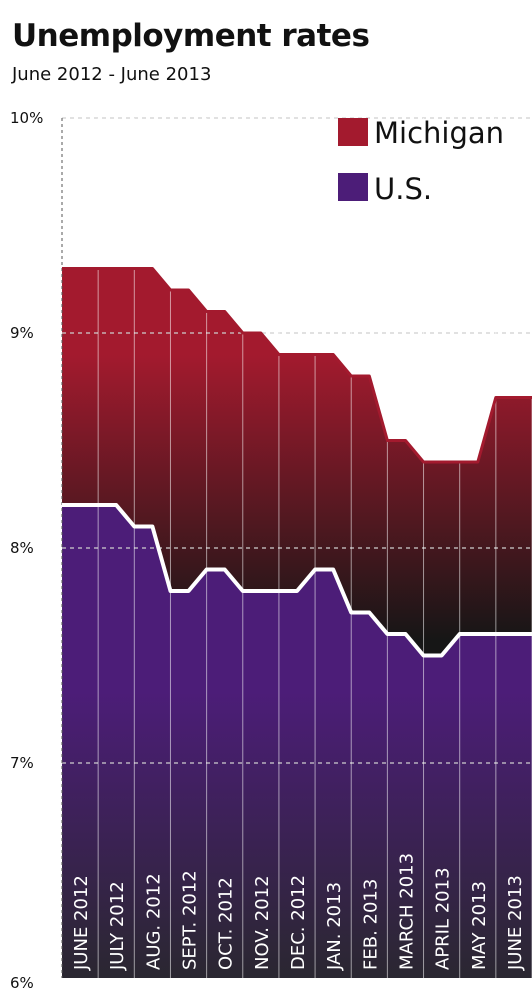 The image size is (532, 1000). What do you see at coordinates (262, 922) in the screenshot?
I see `x-tick-label: NOV. 2012` at bounding box center [262, 922].